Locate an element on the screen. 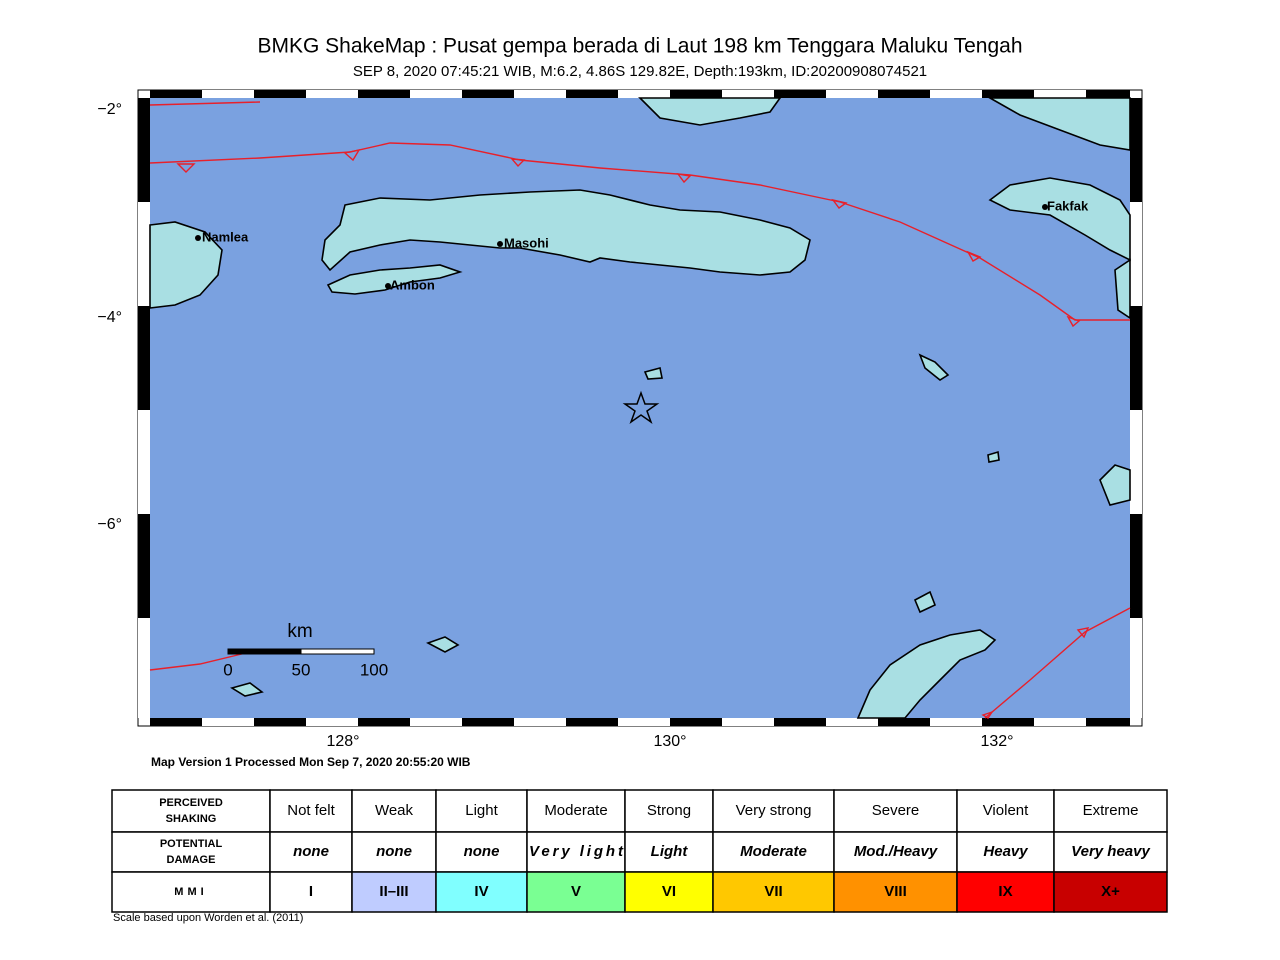 This screenshot has width=1280, height=960. legend-cell-text: VII is located at coordinates (773, 891).